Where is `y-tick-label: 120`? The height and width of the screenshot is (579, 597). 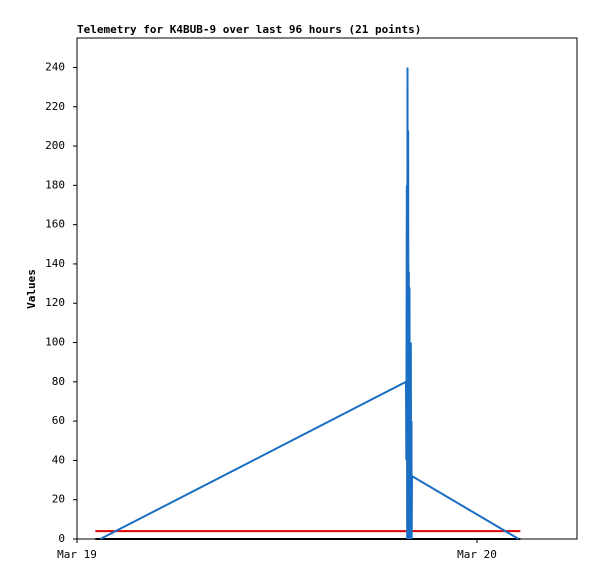
y-tick-label: 120 is located at coordinates (55, 302).